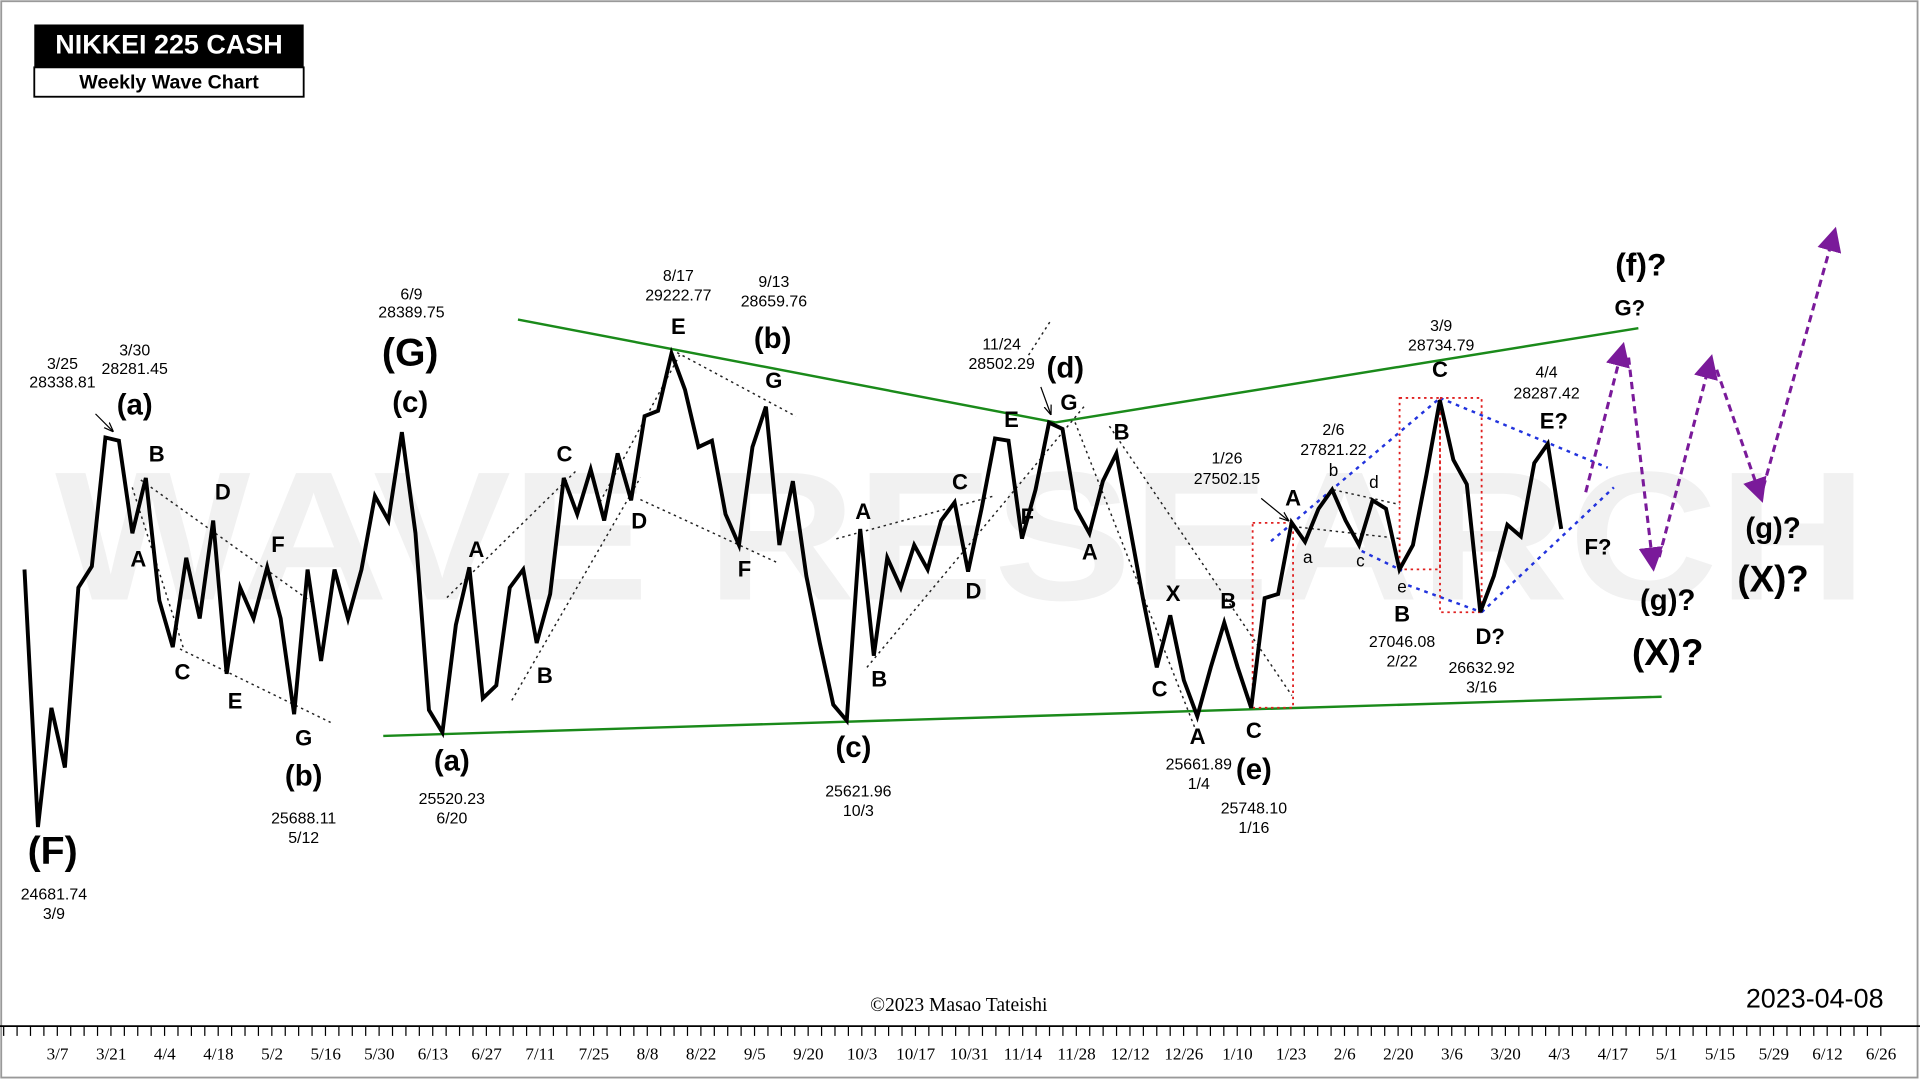 The image size is (1920, 1080). I want to click on annotation: (g)?, so click(1667, 600).